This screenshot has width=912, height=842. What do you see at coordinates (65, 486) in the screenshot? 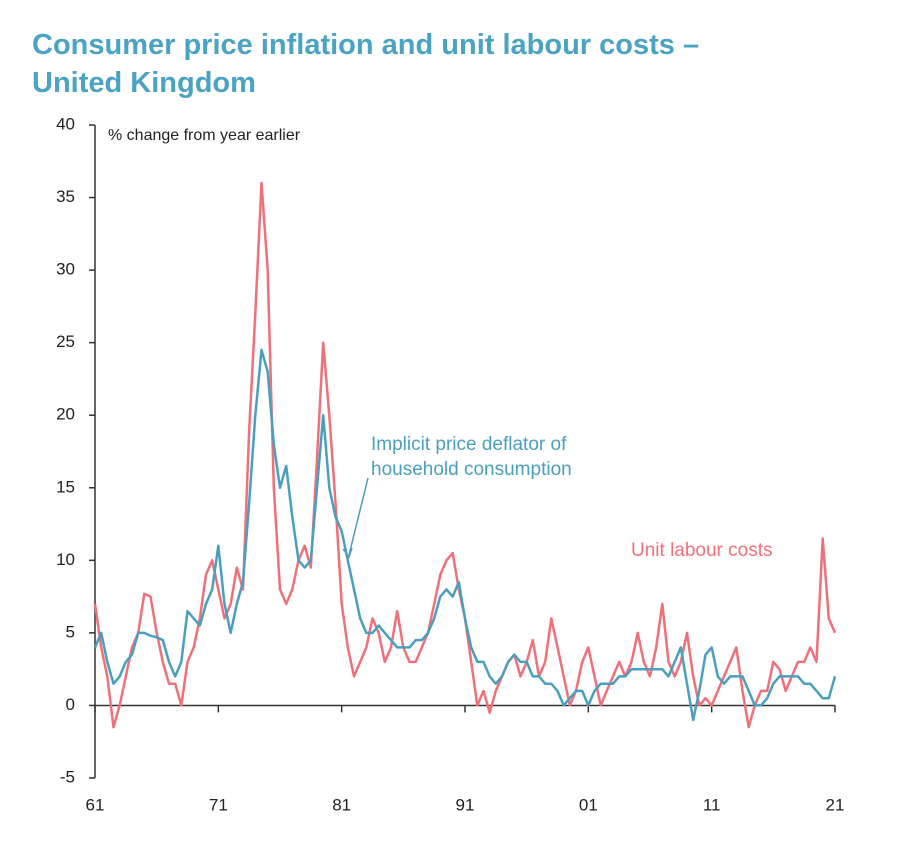
I see `y-tick-label: 15` at bounding box center [65, 486].